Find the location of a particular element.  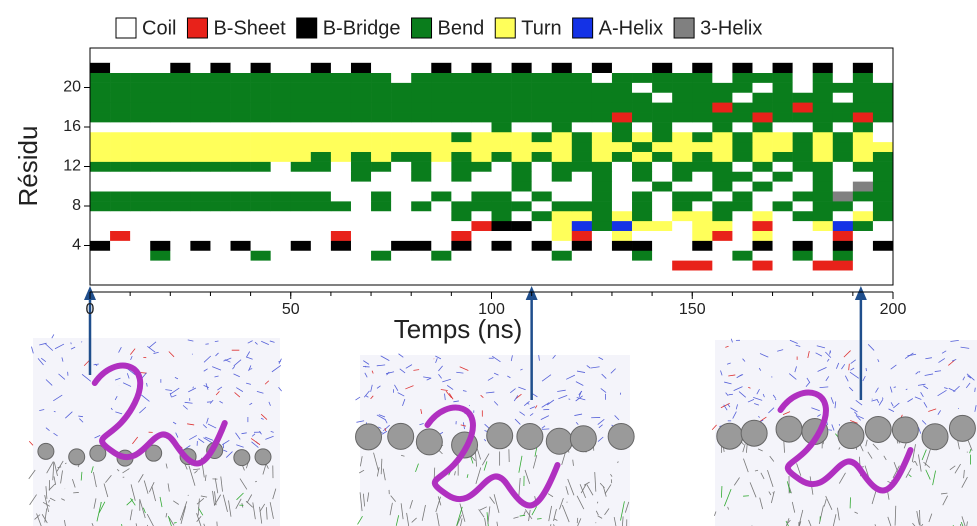

arrow-head is located at coordinates (860, 293).